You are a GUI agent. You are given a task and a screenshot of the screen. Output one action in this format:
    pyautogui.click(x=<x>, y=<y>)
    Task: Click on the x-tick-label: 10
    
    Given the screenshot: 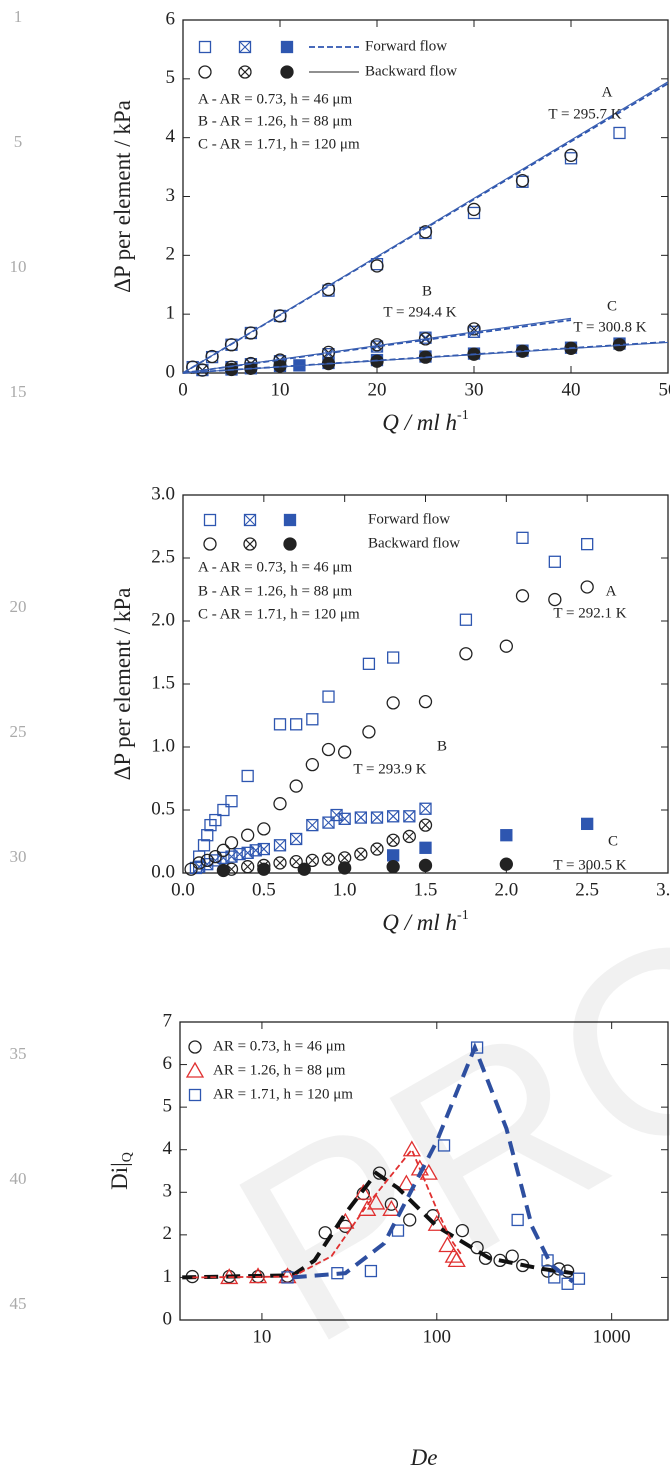 What is the action you would take?
    pyautogui.click(x=261, y=1336)
    